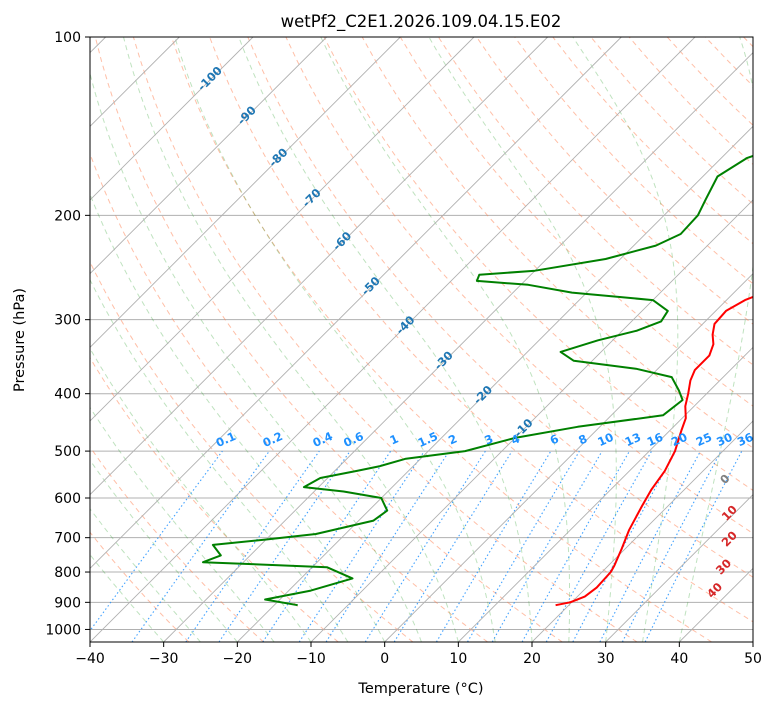 Image resolution: width=775 pixels, height=708 pixels. Describe the element at coordinates (384, 659) in the screenshot. I see `x-tick-label: 0` at that location.